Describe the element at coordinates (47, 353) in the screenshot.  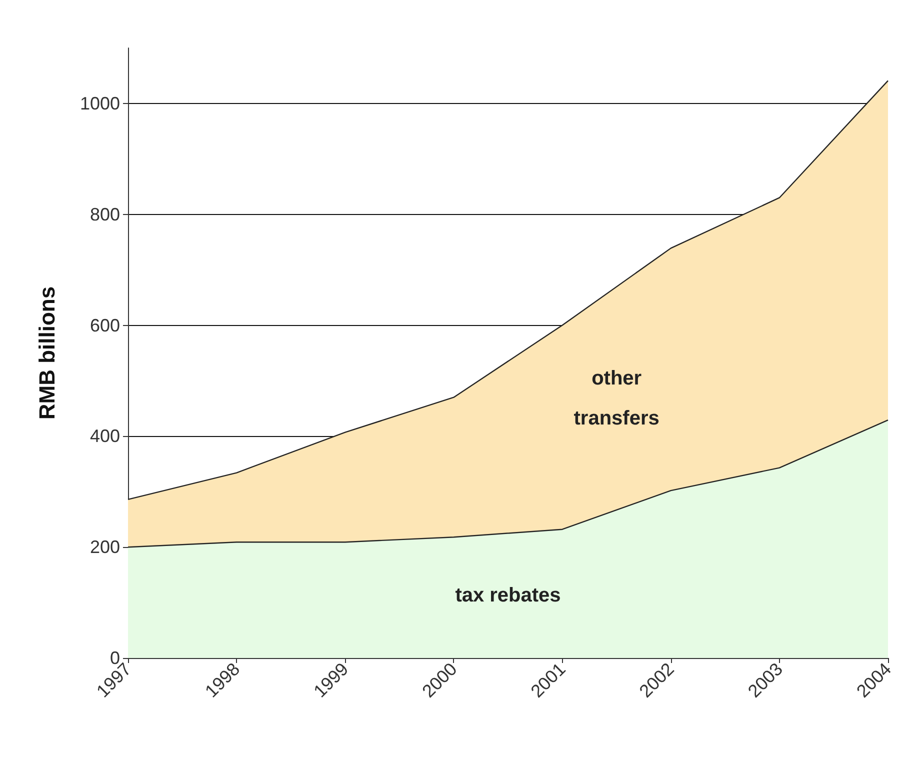
I see `y-axis-title: RMB billions` at that location.